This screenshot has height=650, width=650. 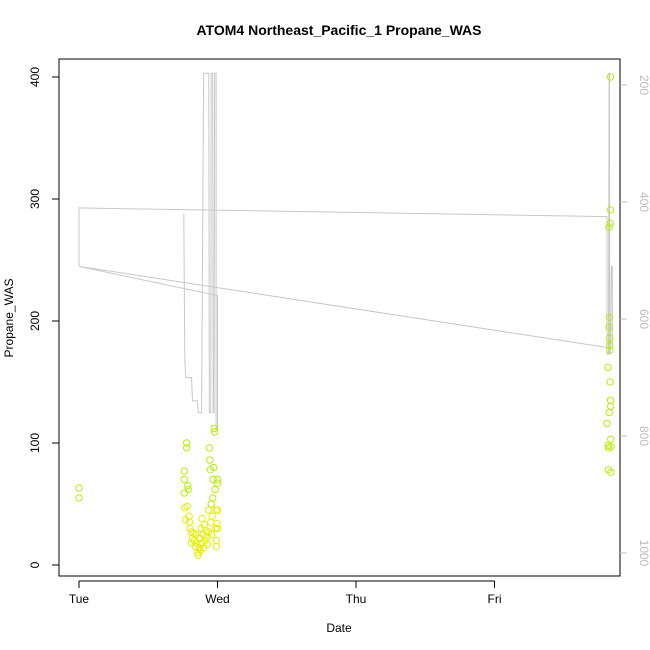 I want to click on right-y-tick-label: 1000, so click(x=643, y=553).